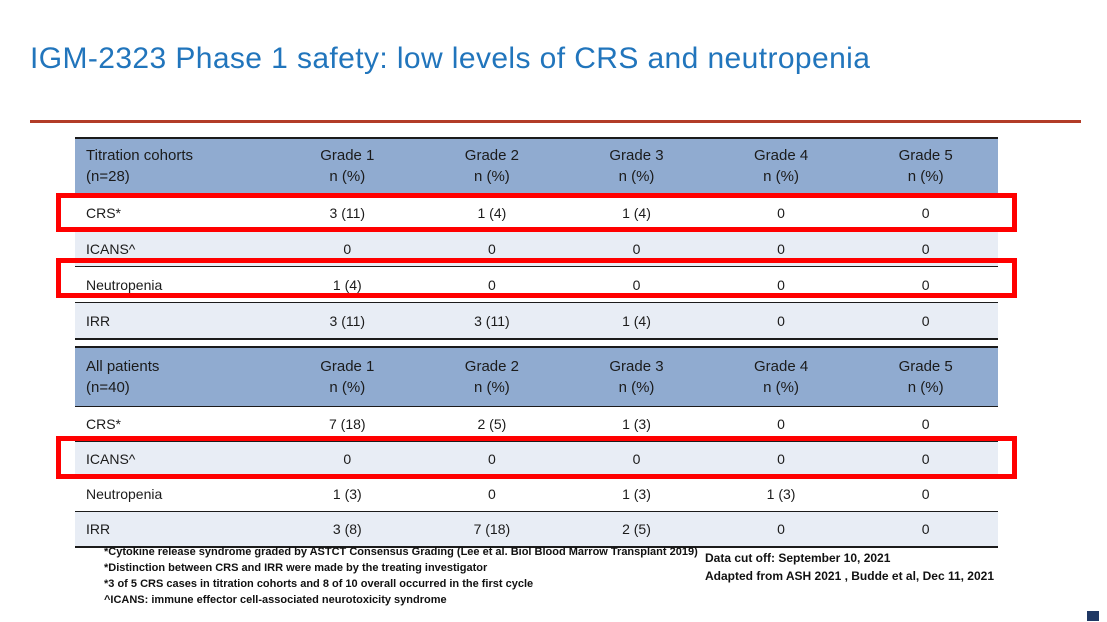  Describe the element at coordinates (347, 529) in the screenshot. I see `grade-cell: 3 (8)` at that location.